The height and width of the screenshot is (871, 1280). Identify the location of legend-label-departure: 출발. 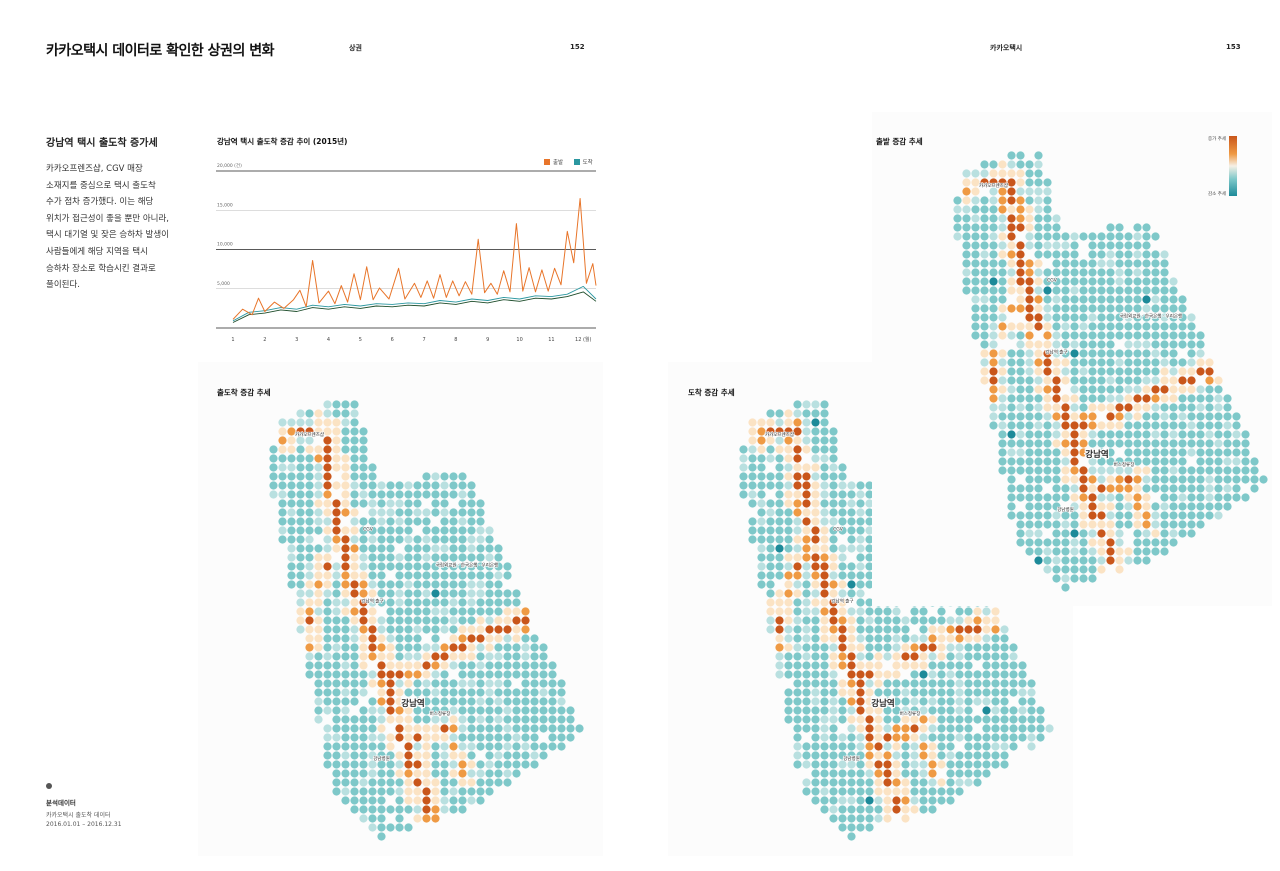
(558, 163).